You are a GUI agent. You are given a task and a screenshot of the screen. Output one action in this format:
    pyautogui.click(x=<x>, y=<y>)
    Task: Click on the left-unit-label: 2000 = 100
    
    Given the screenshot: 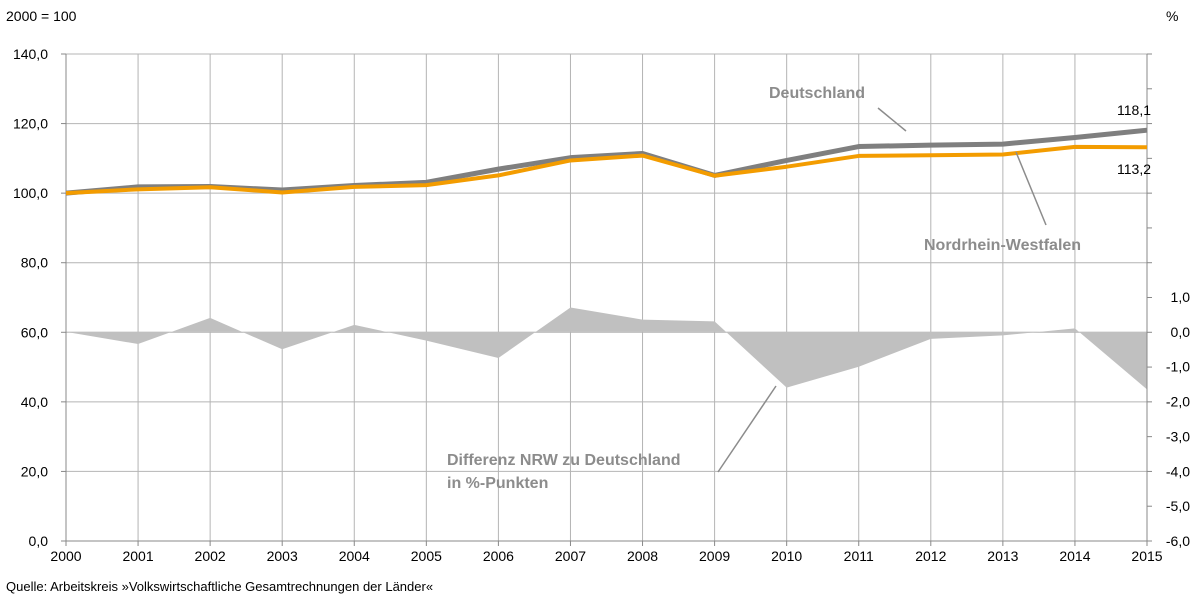 What is the action you would take?
    pyautogui.click(x=41, y=16)
    